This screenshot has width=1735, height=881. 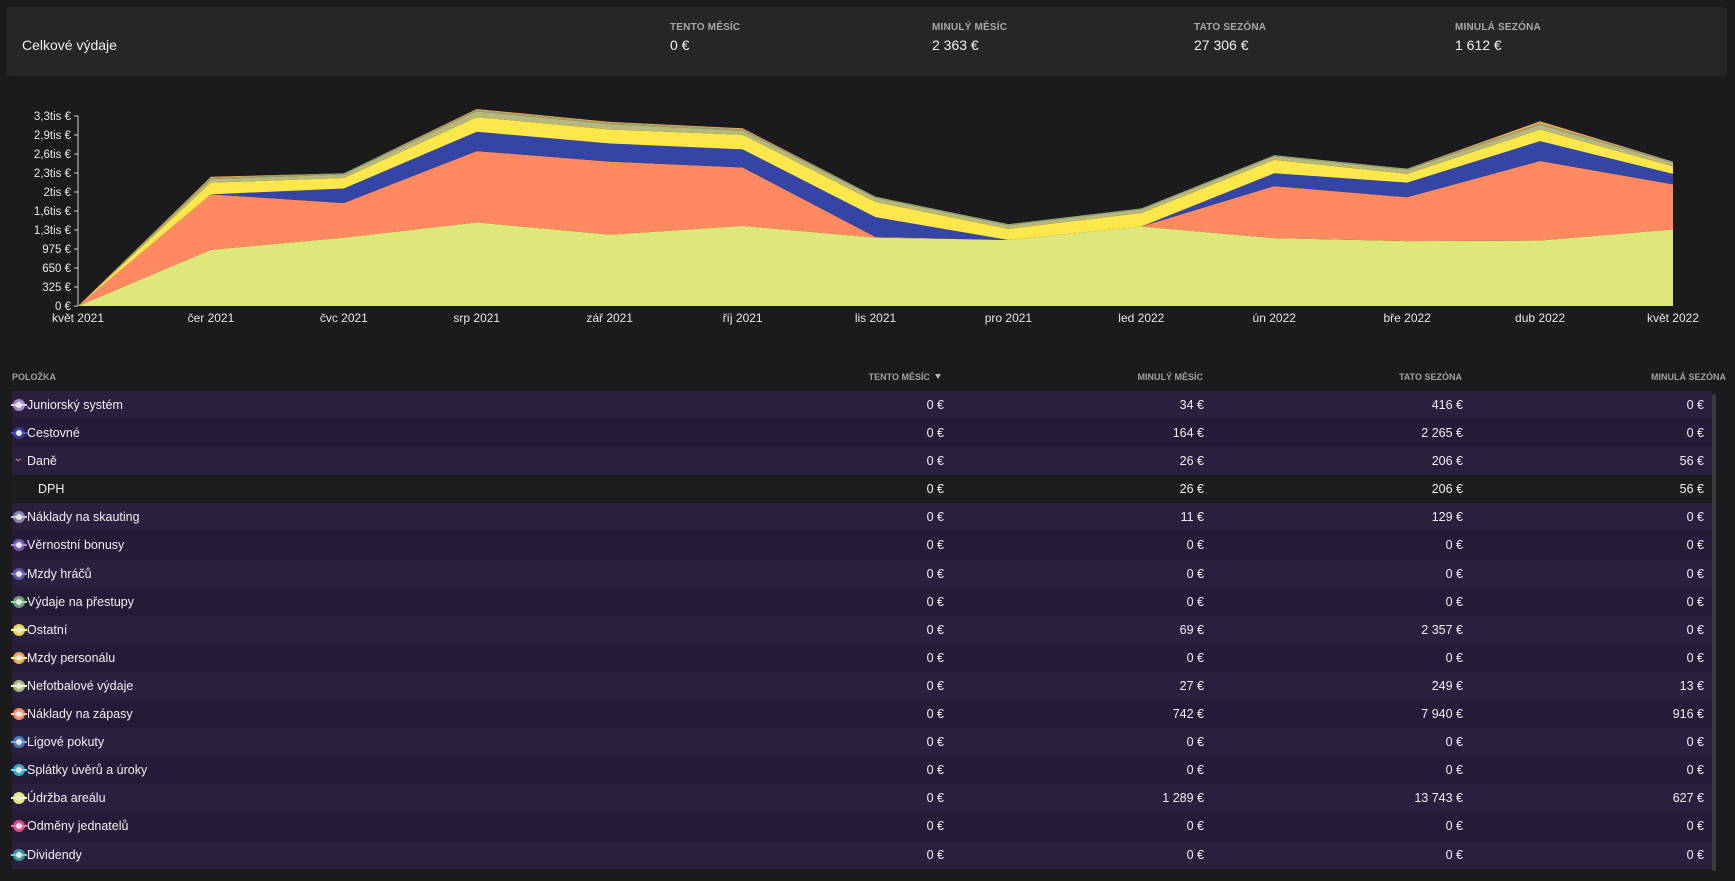 I want to click on stat-label: TATO SEZÓNA, so click(x=1230, y=27).